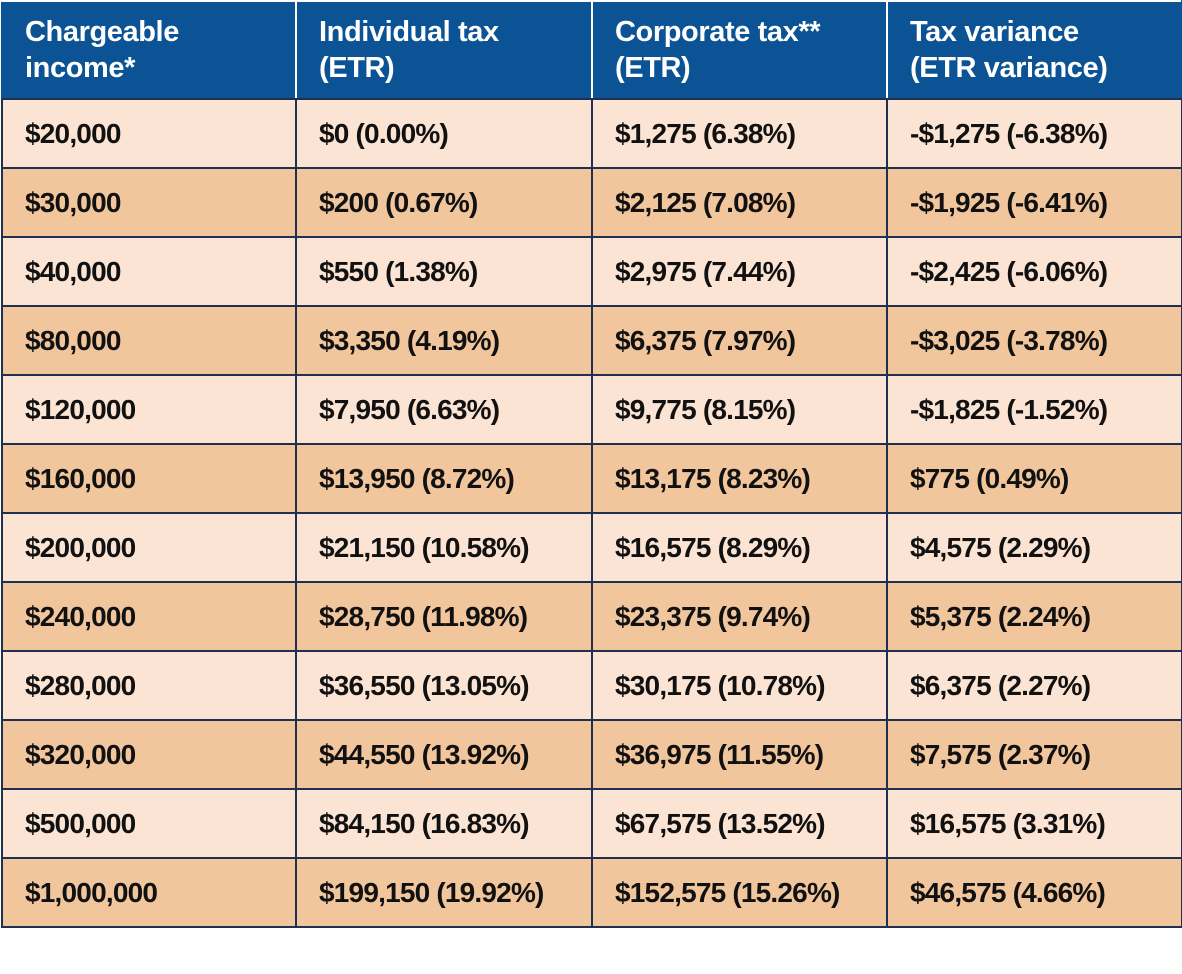 Image resolution: width=1182 pixels, height=974 pixels. Describe the element at coordinates (739, 616) in the screenshot. I see `table-cell: $23,375 (9.74%)` at that location.